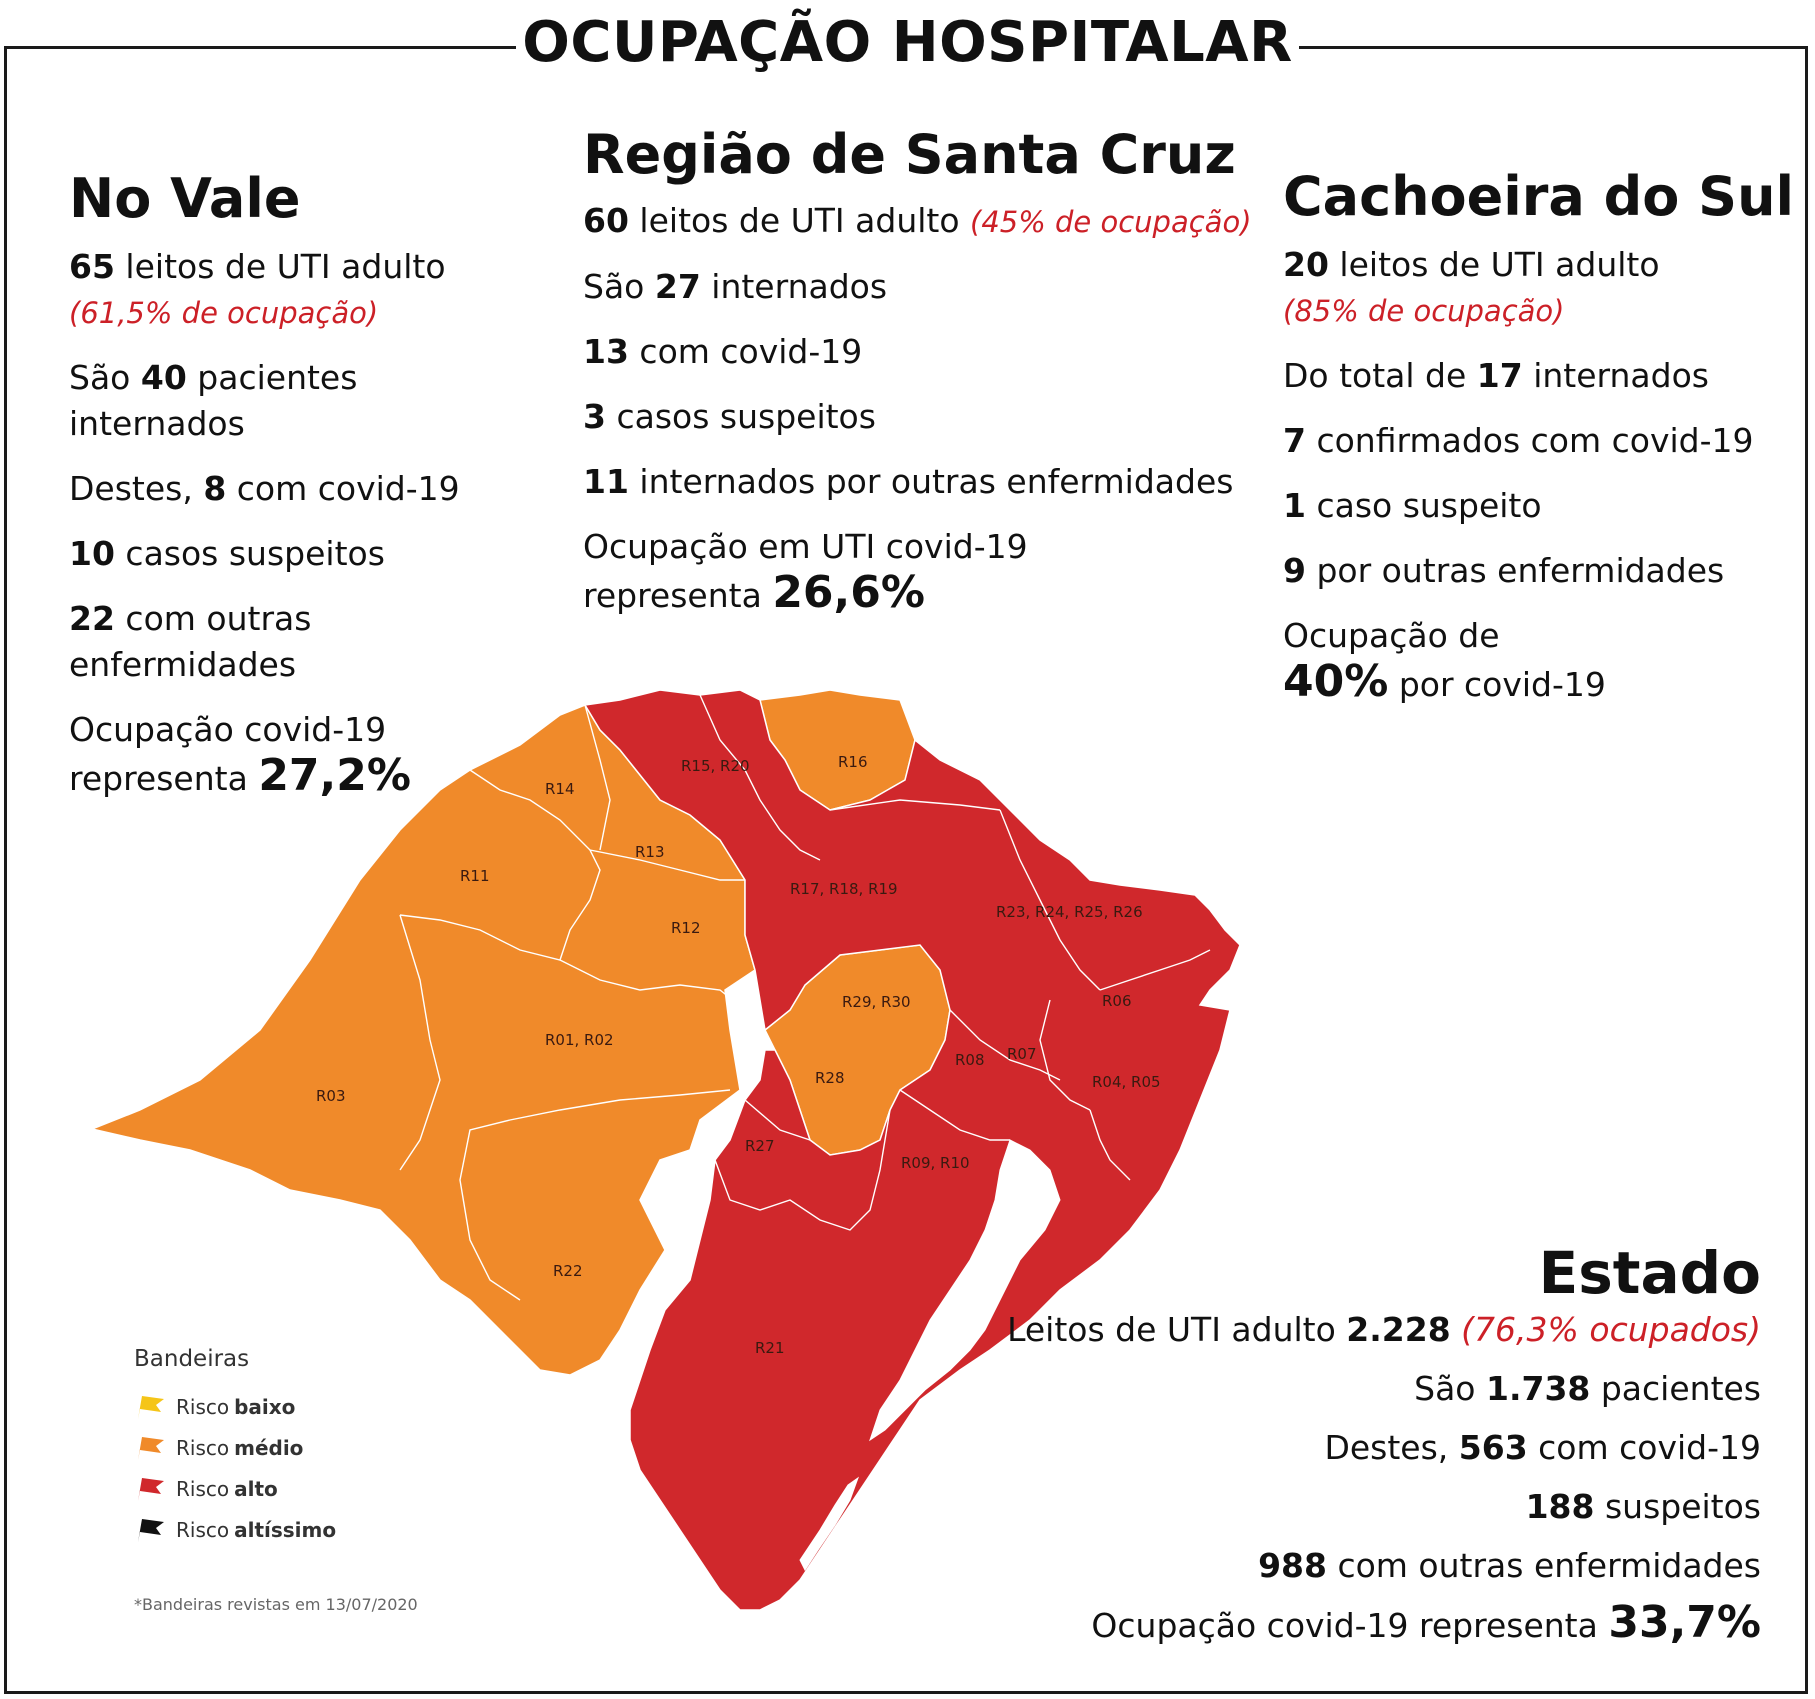 Image resolution: width=1815 pixels, height=1699 pixels. What do you see at coordinates (235, 1406) in the screenshot?
I see `legend-item-baixo: Risco baixo` at bounding box center [235, 1406].